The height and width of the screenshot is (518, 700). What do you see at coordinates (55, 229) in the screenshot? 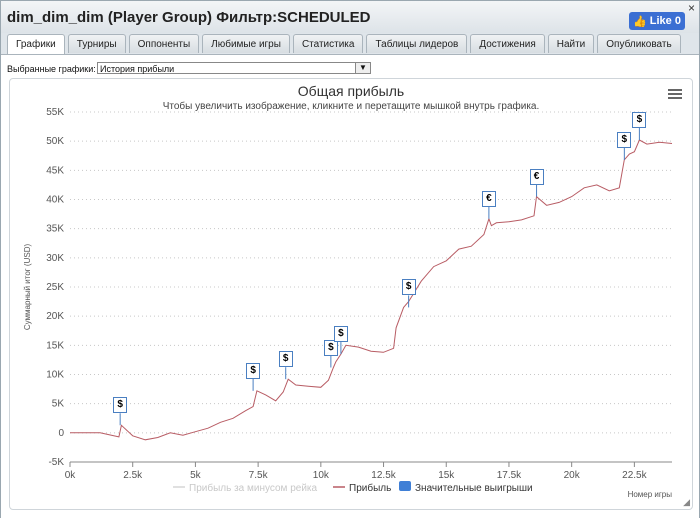
I see `y-tick-label: 35K` at bounding box center [55, 229].